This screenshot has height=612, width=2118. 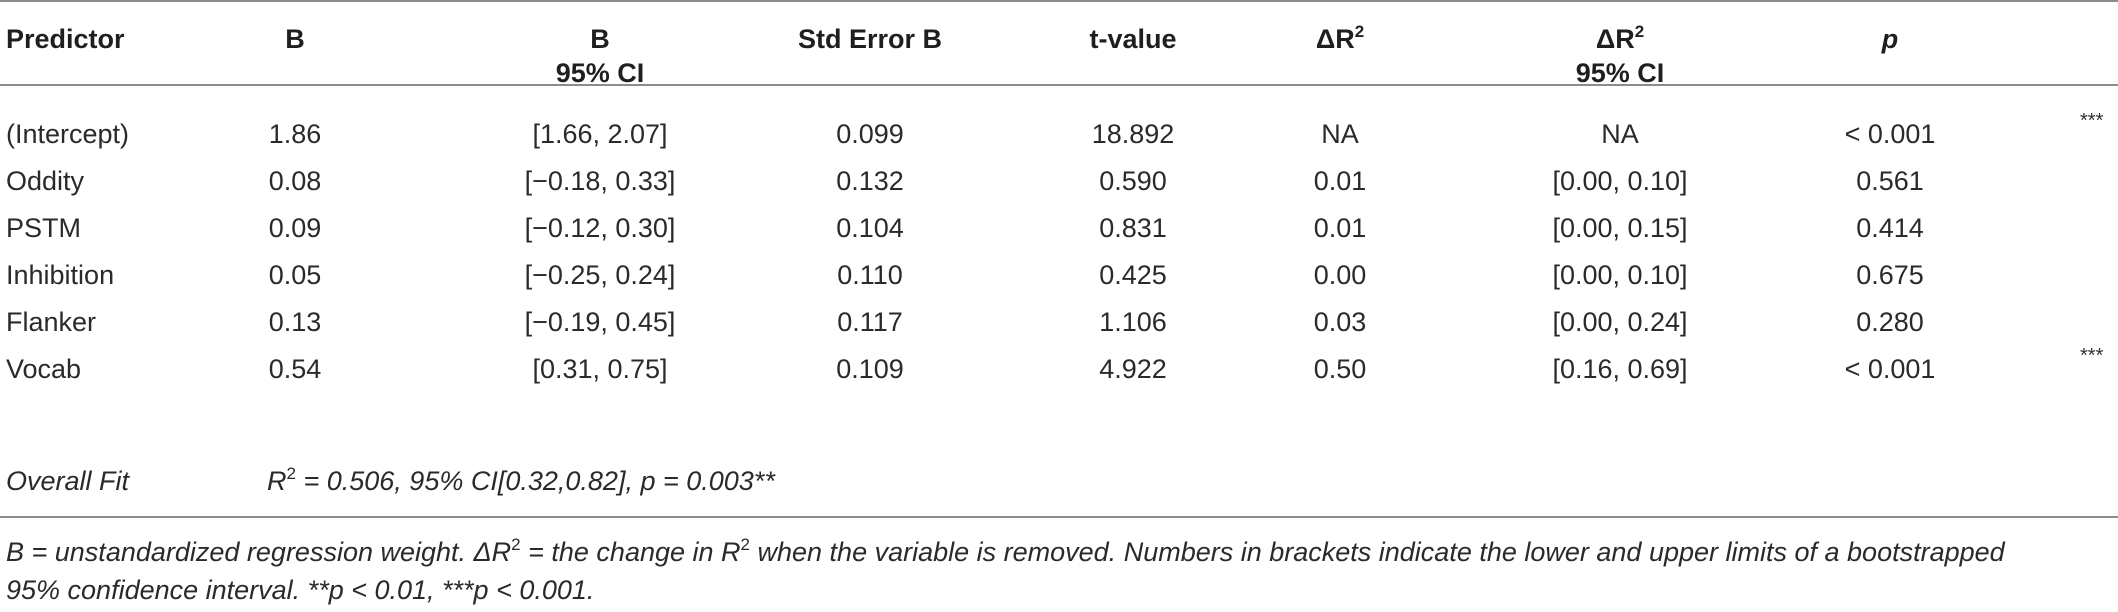 I want to click on header-t-value: t-value, so click(x=1133, y=39).